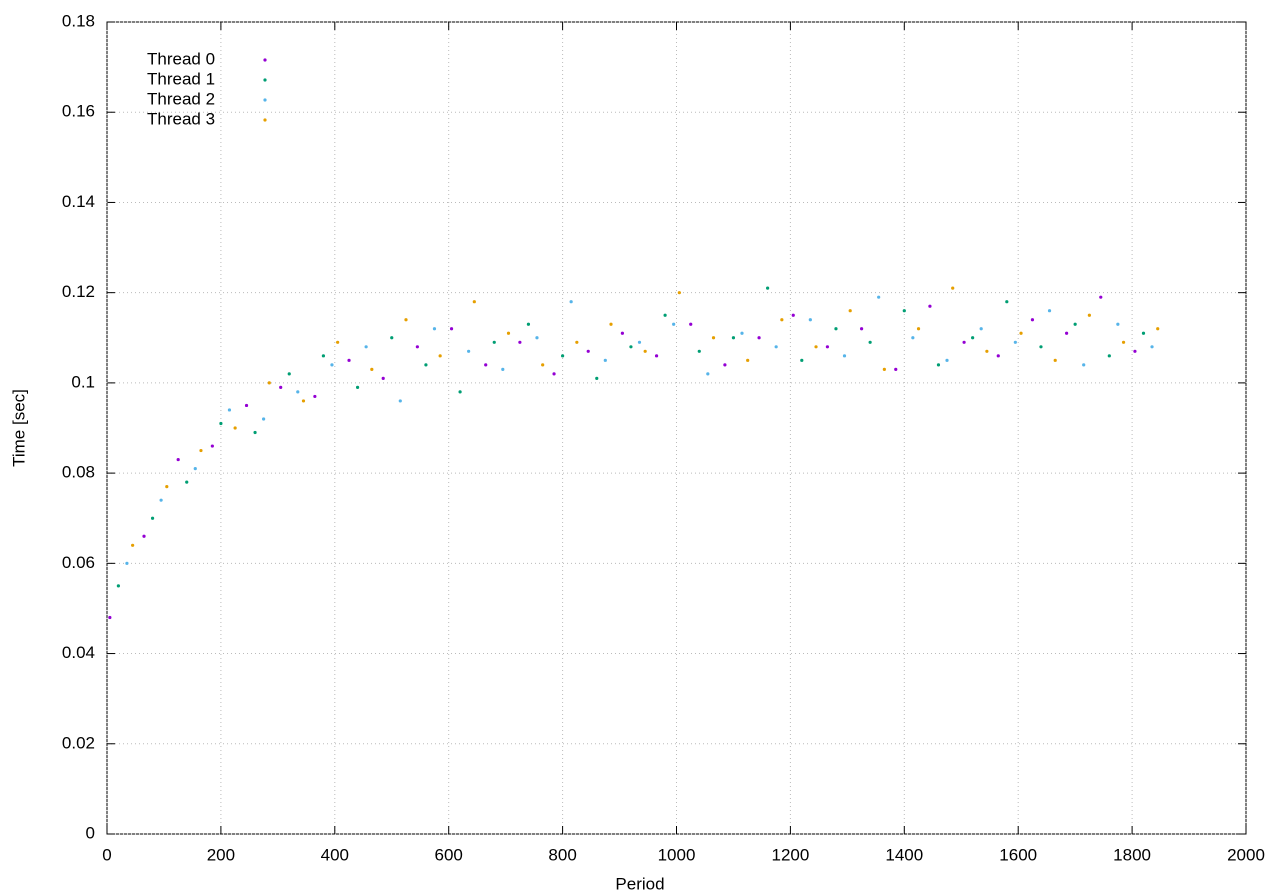 The height and width of the screenshot is (896, 1280). What do you see at coordinates (106, 854) in the screenshot?
I see `x-tick-label: 0` at bounding box center [106, 854].